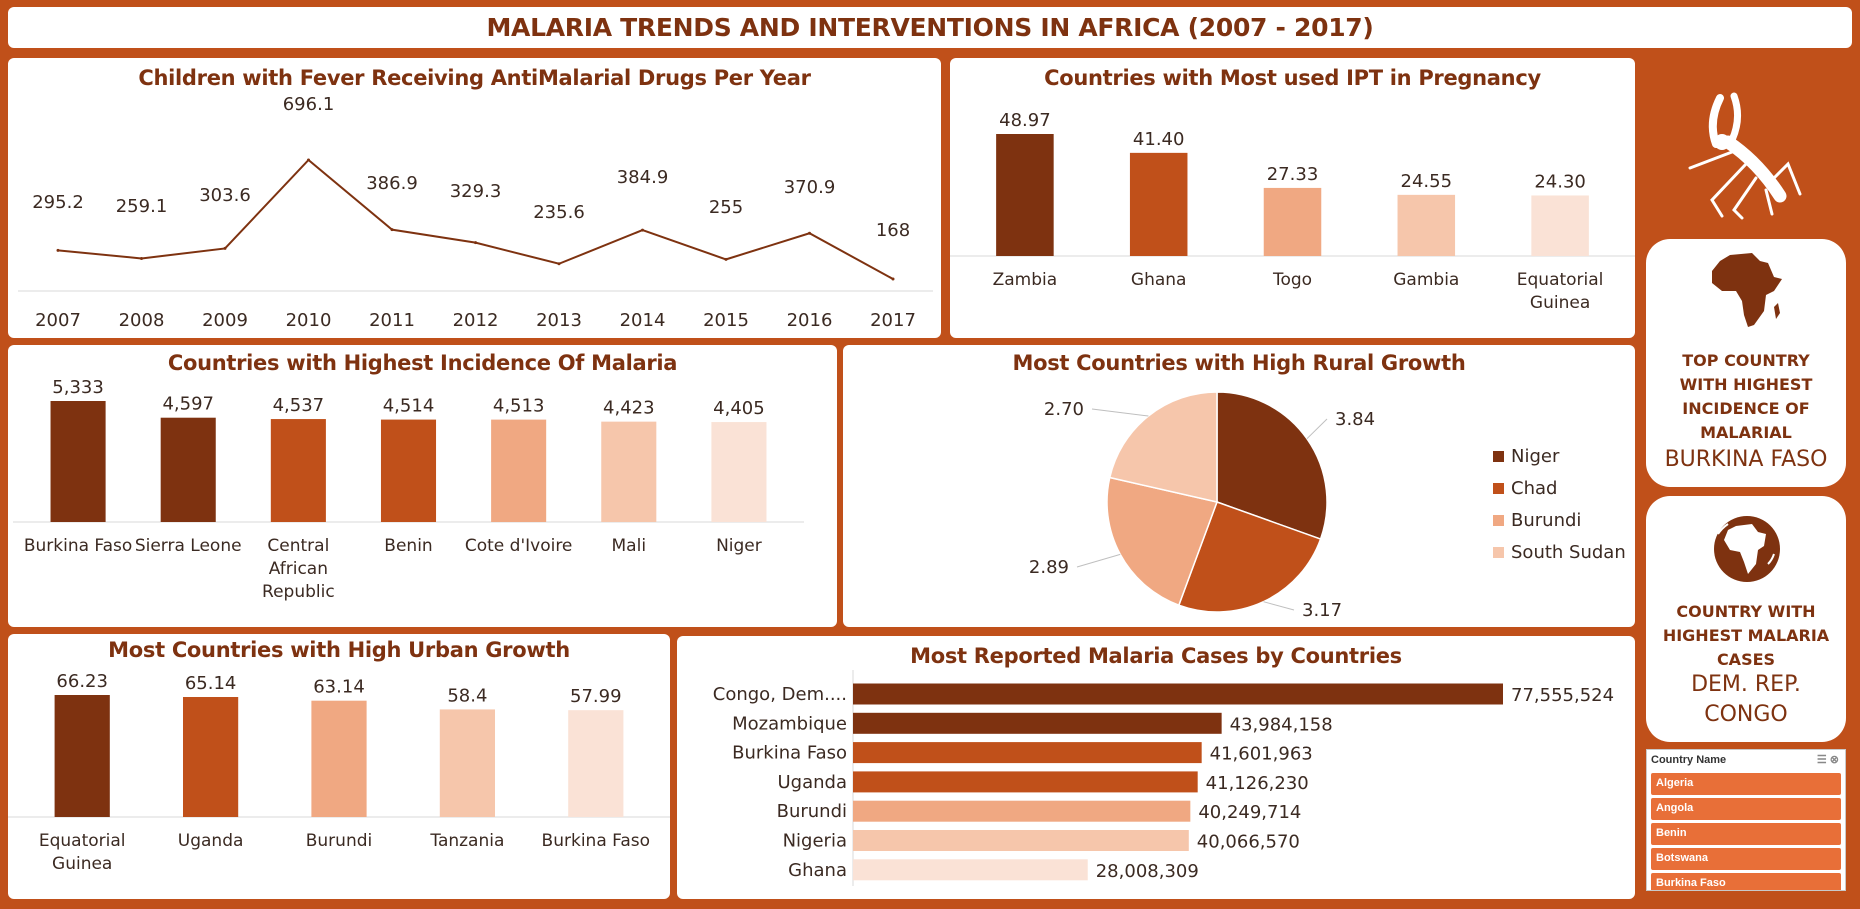 This screenshot has height=909, width=1860. Describe the element at coordinates (1293, 174) in the screenshot. I see `data-label-togo: 27.33` at that location.